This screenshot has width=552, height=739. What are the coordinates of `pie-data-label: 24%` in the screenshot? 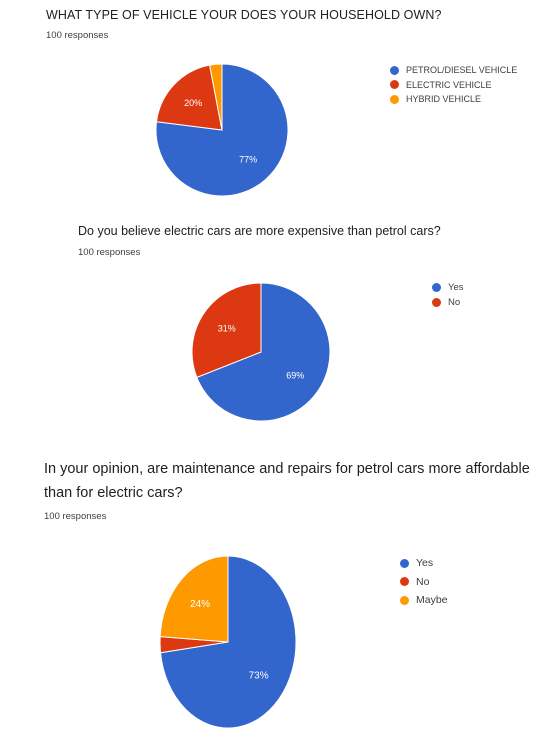 It's located at (200, 604).